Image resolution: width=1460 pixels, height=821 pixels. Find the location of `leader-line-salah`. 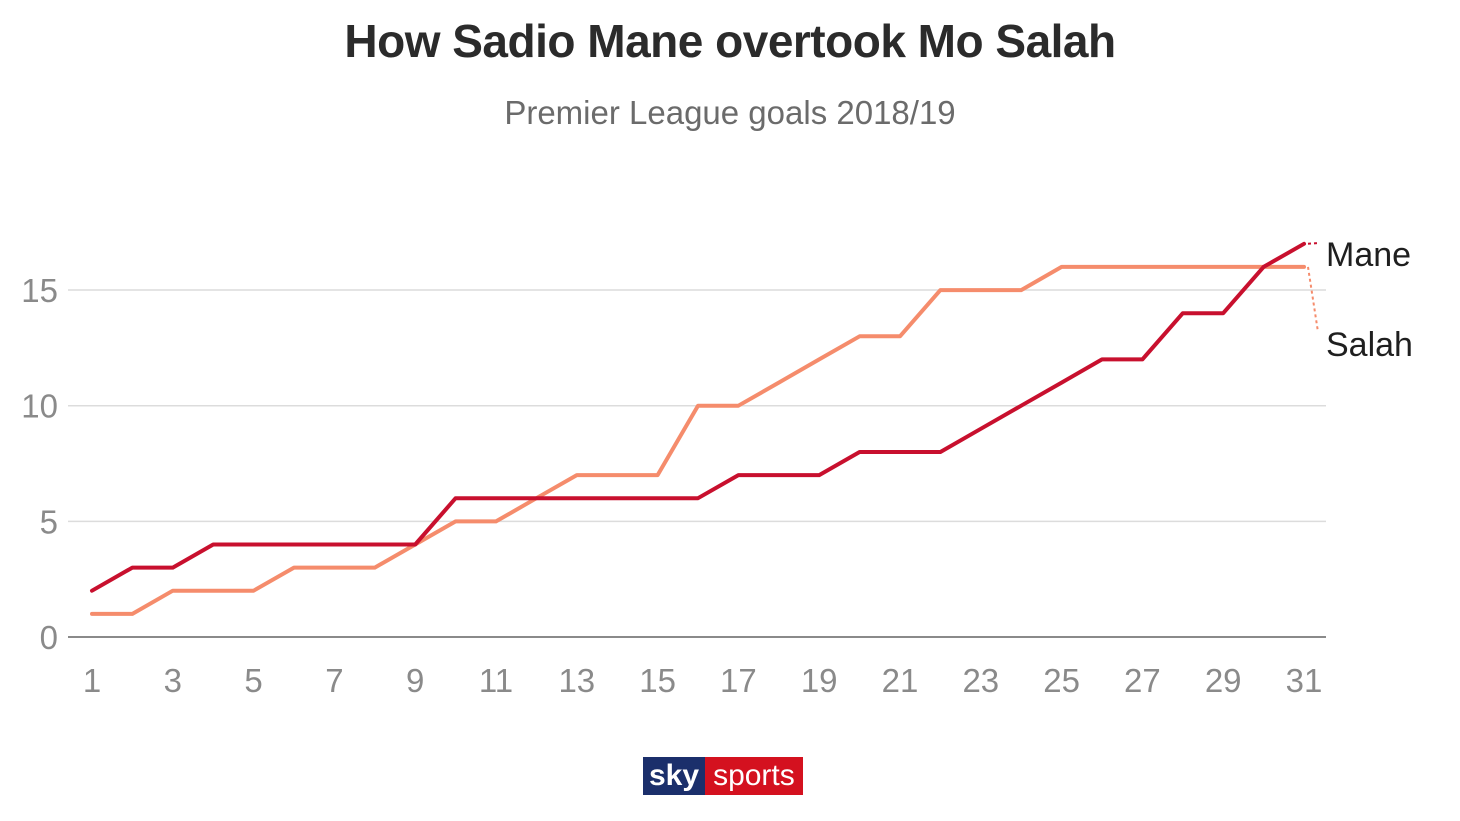

leader-line-salah is located at coordinates (1313, 299).